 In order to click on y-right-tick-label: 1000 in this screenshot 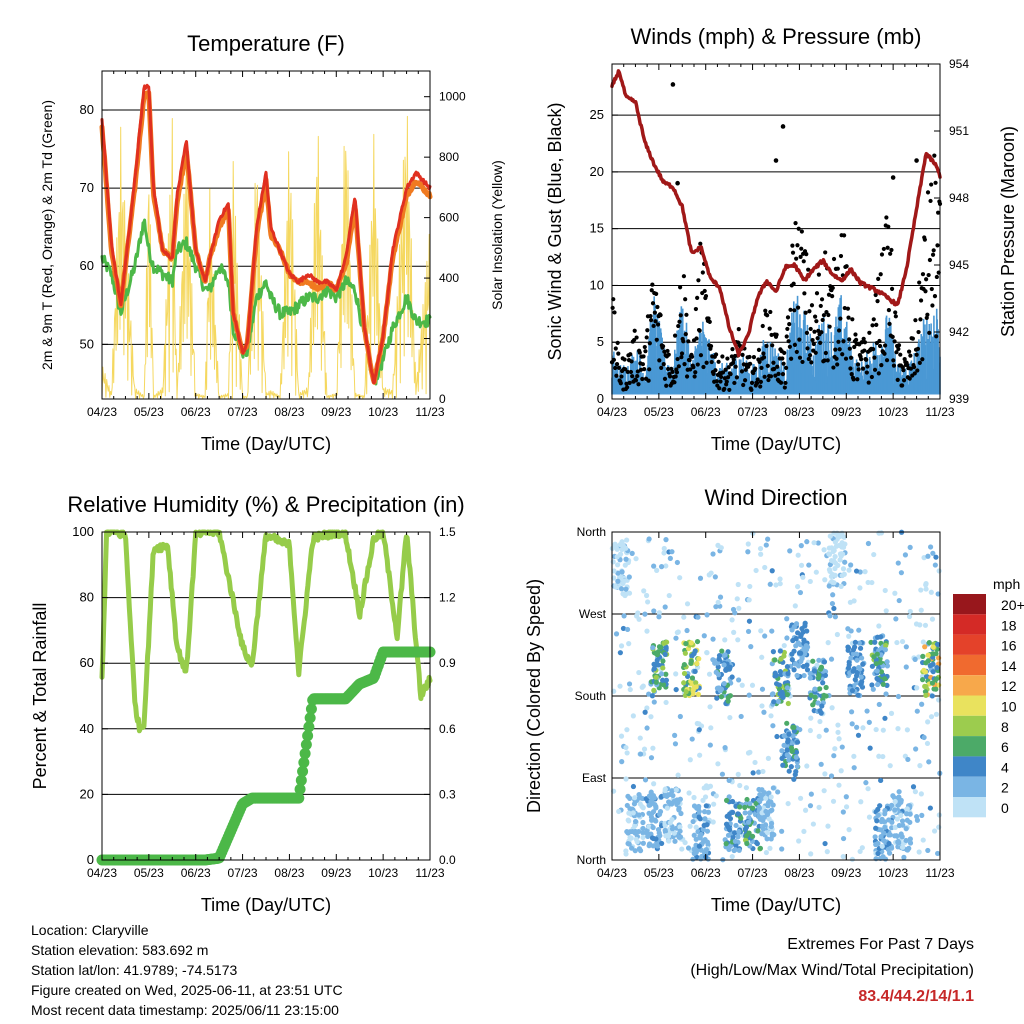, I will do `click(452, 97)`.